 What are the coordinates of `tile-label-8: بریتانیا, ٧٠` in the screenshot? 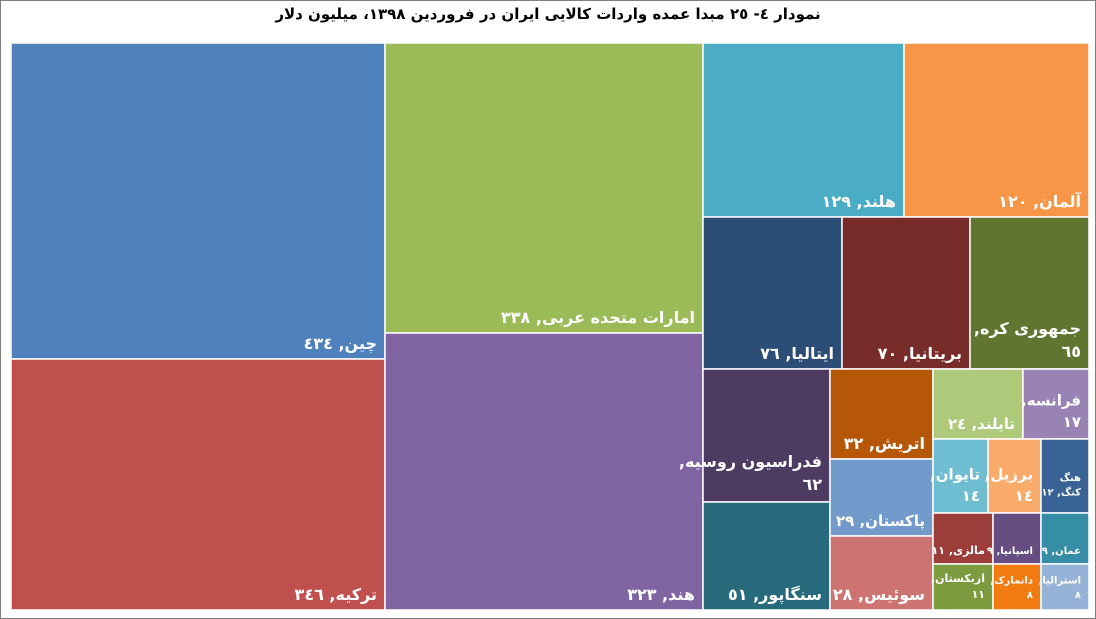 It's located at (920, 353).